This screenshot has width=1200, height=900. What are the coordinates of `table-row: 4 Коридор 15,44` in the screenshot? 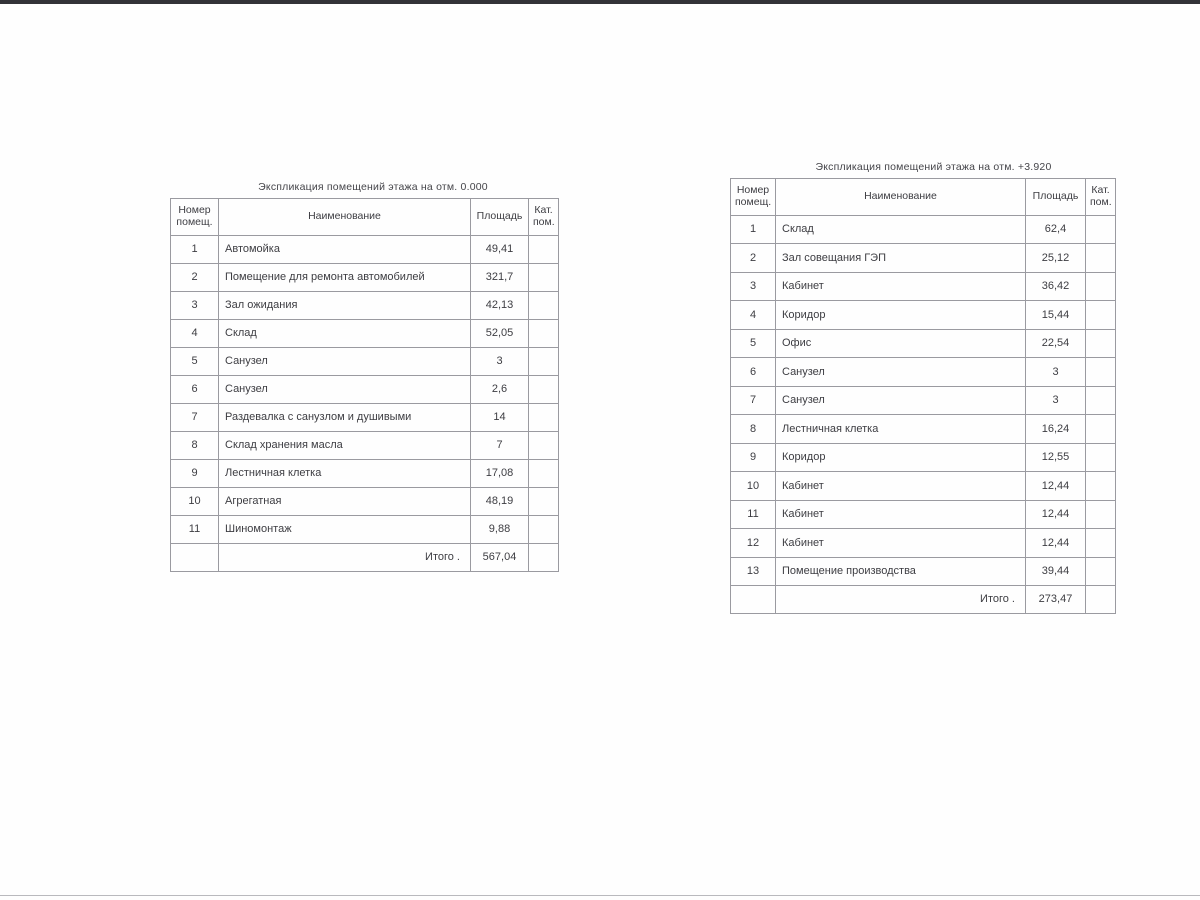 It's located at (923, 315).